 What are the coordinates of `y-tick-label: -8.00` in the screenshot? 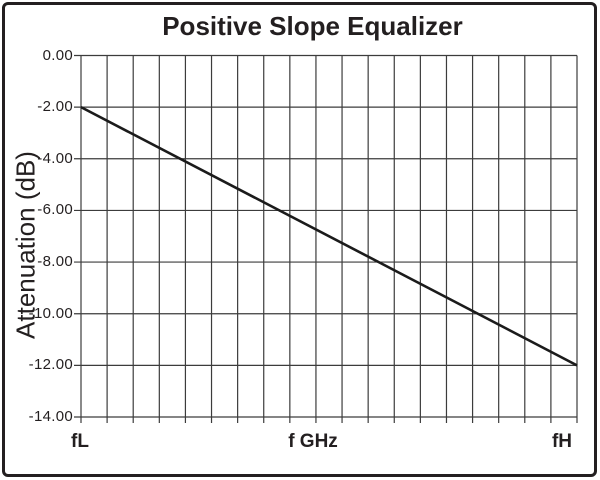 It's located at (55, 262).